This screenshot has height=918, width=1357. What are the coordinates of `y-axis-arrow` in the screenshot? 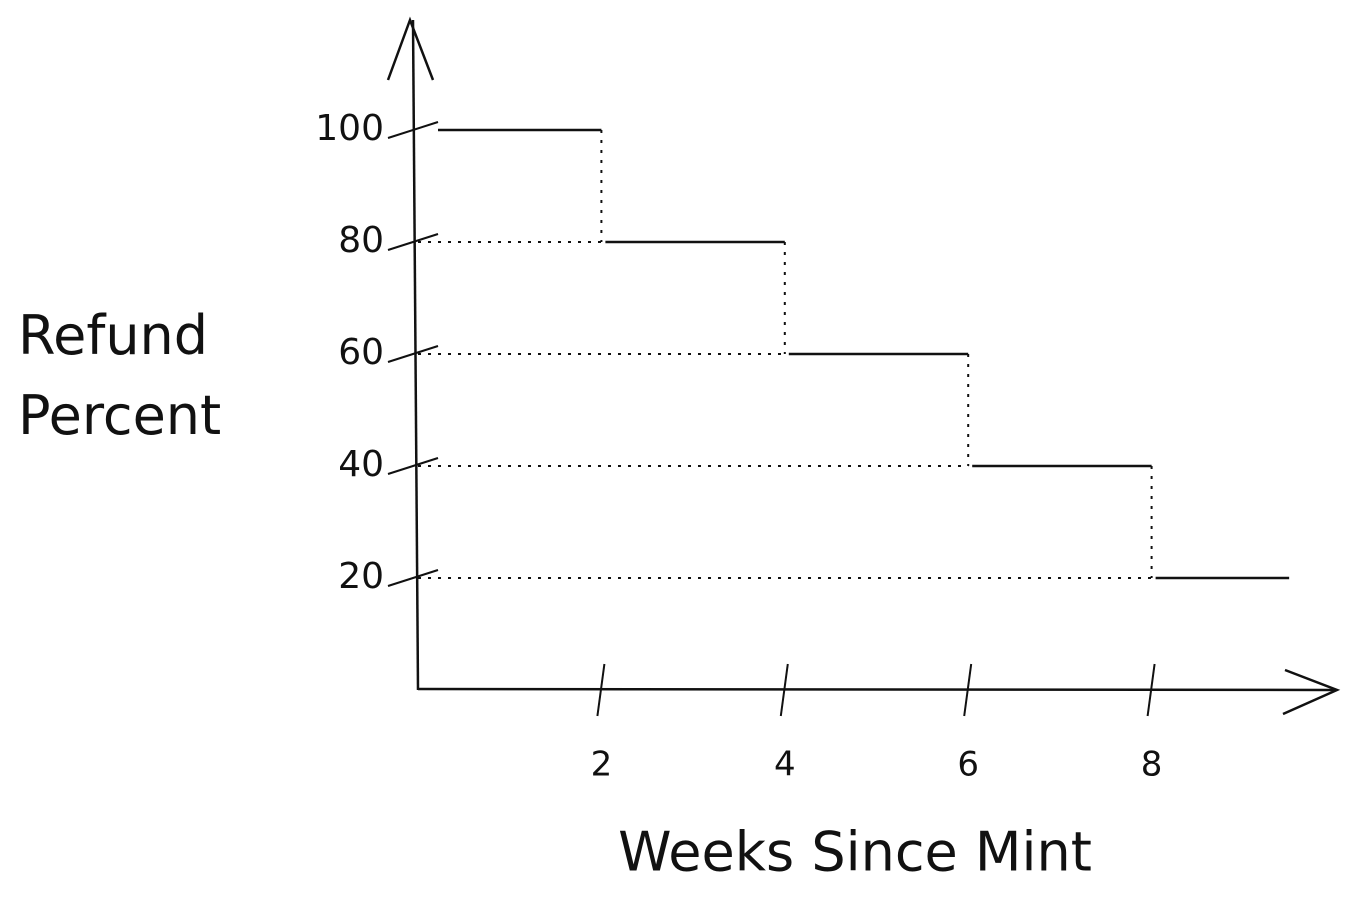 It's located at (410, 48).